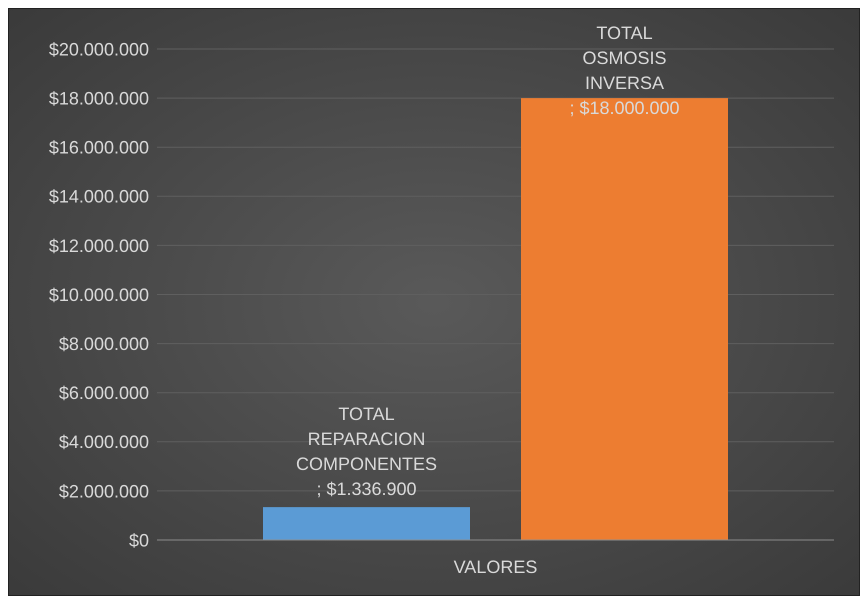 The height and width of the screenshot is (596, 868). What do you see at coordinates (98, 294) in the screenshot?
I see `y-tick-label: $10.000.000` at bounding box center [98, 294].